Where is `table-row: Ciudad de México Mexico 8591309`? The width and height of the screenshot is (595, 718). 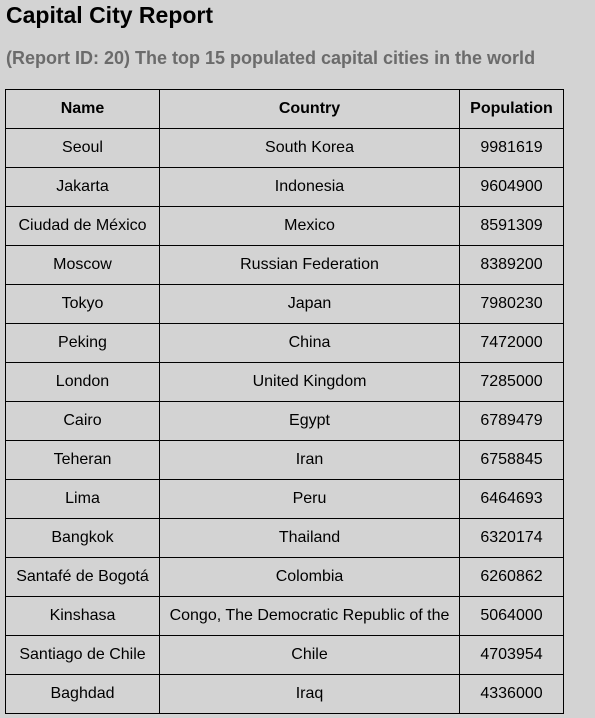
table-row: Ciudad de México Mexico 8591309 is located at coordinates (284, 226).